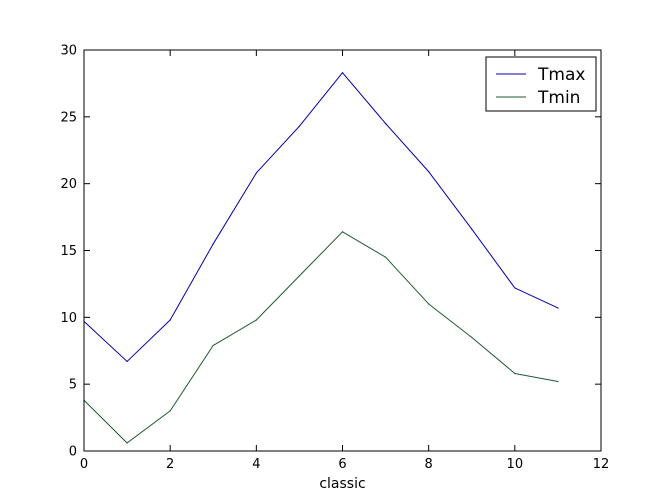  I want to click on x-tick-label: 12, so click(601, 464).